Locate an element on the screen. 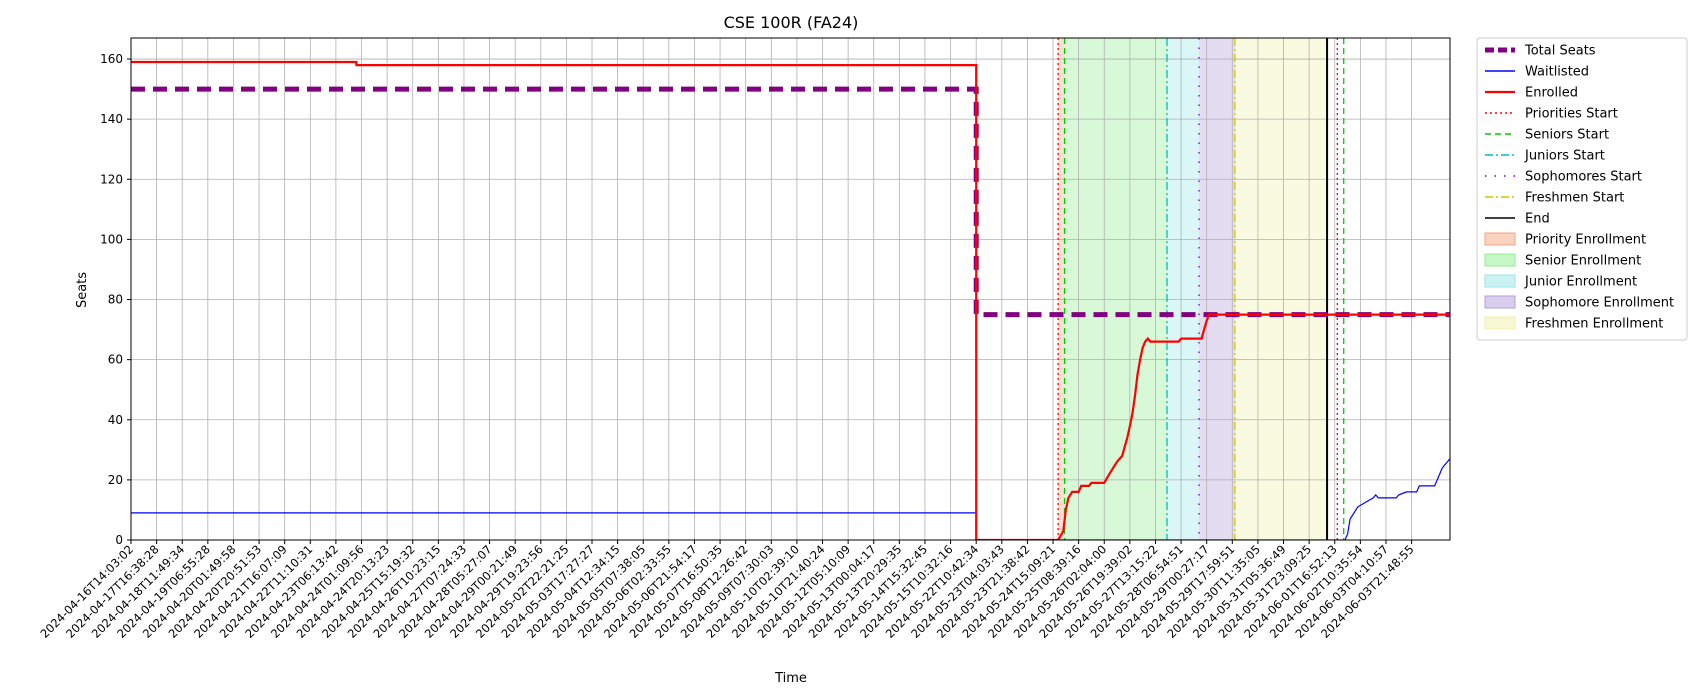 The image size is (1700, 700). legend-entry: Total Seats is located at coordinates (1540, 51).